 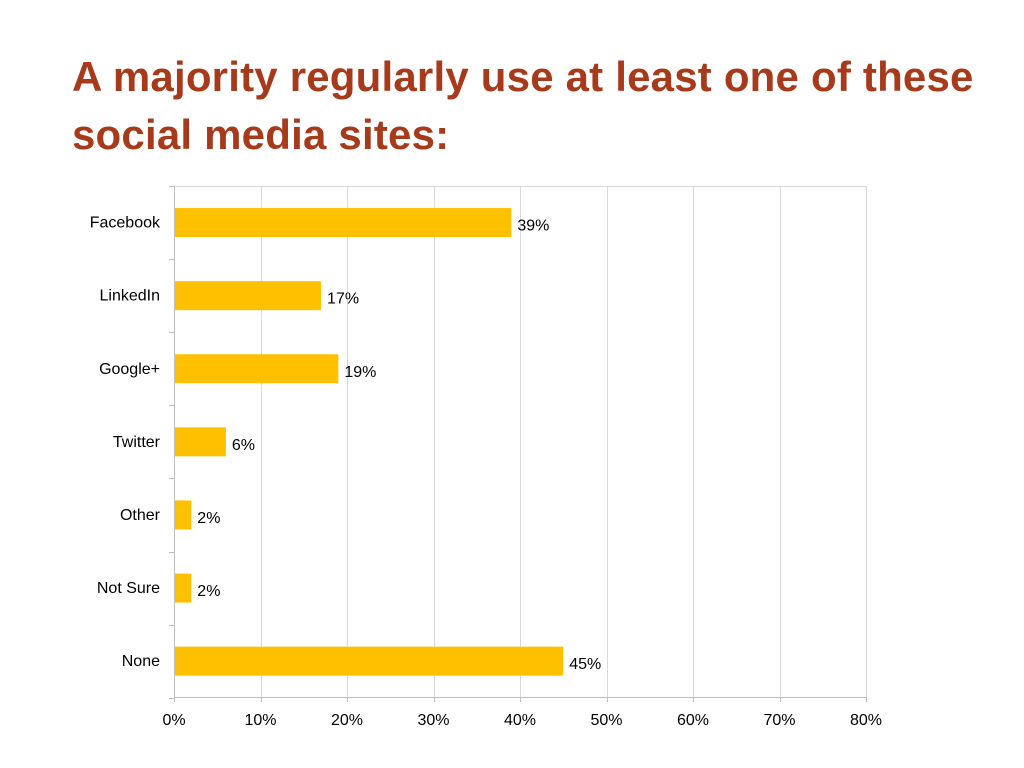 I want to click on category-label: LinkedIn, so click(x=130, y=296).